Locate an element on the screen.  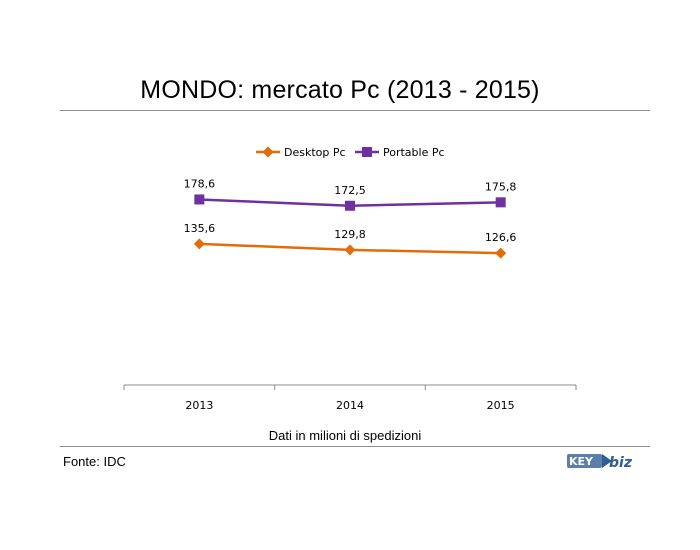
data-point-desktop-pc-2014 is located at coordinates (350, 250).